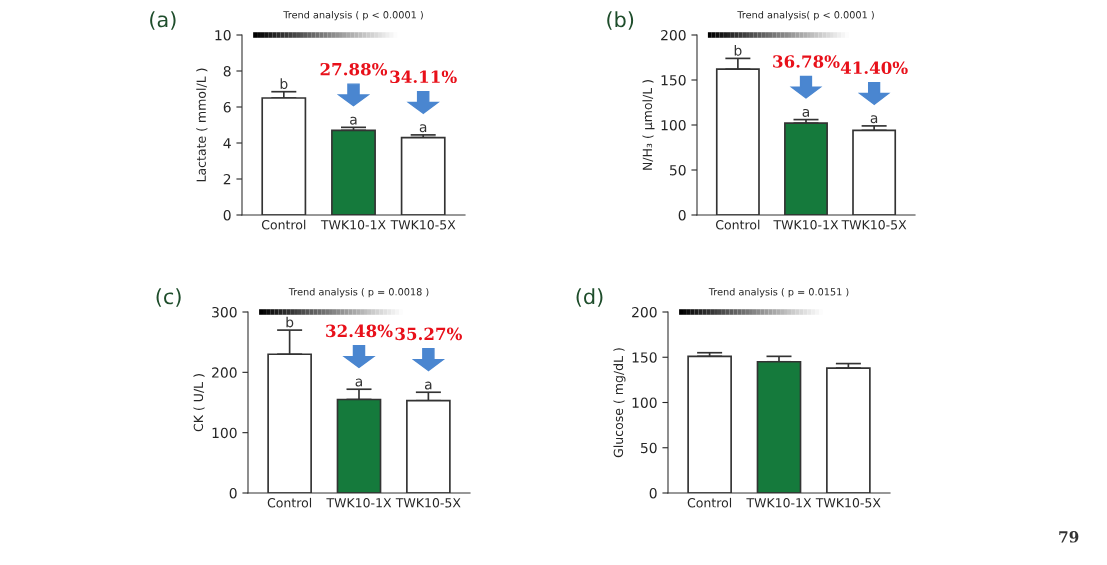 Image resolution: width=1107 pixels, height=565 pixels. Describe the element at coordinates (619, 403) in the screenshot. I see `y-axis-title: Glucose ( mg/dL )` at that location.